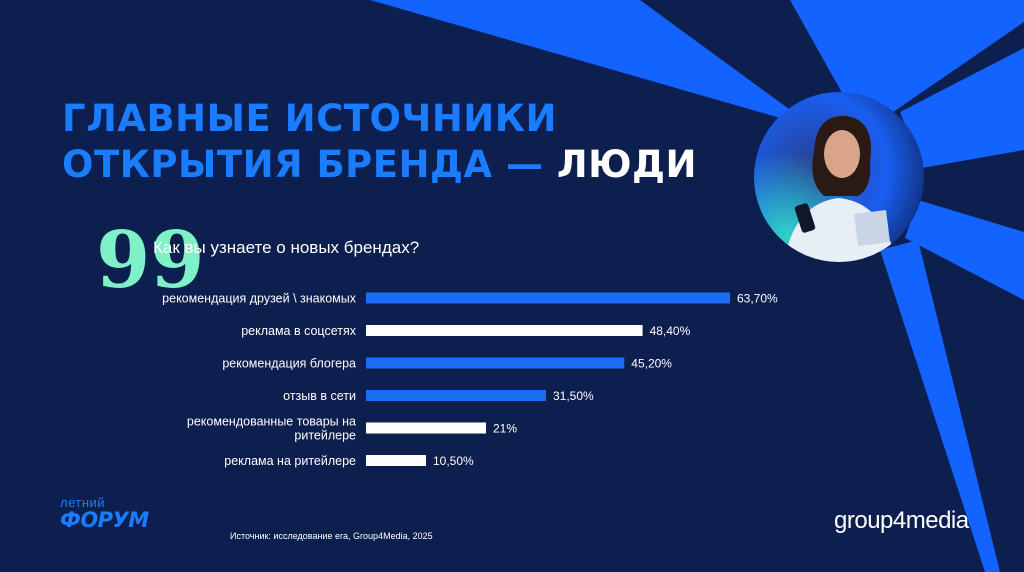  Describe the element at coordinates (940, 406) in the screenshot. I see `blue-ray-bottom` at that location.